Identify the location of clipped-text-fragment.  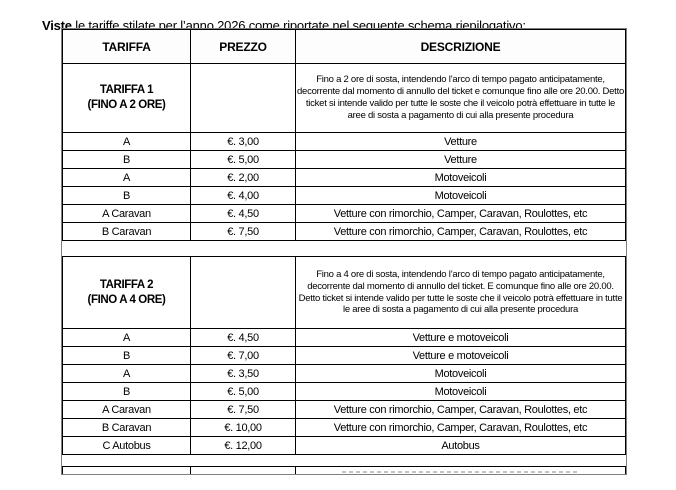
(460, 472).